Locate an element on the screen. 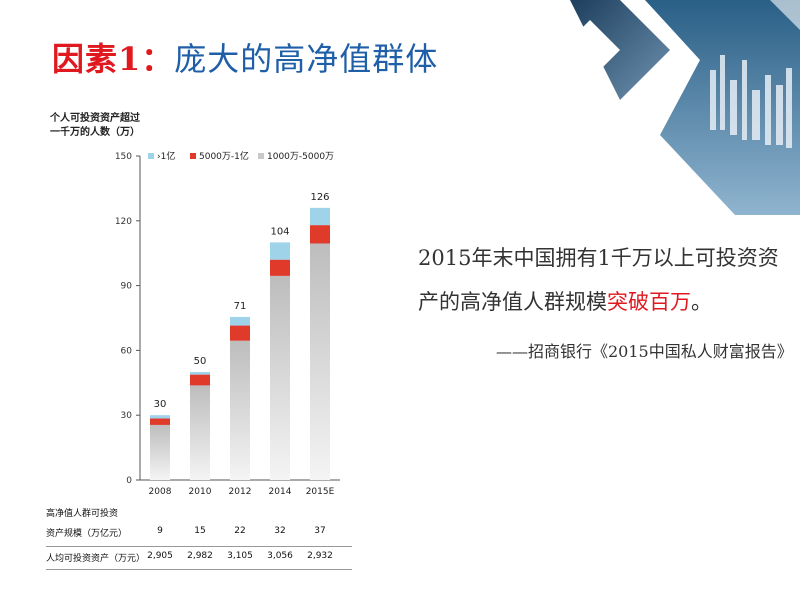  quote-line2: 产的高净值人群规模突破百万。 is located at coordinates (608, 302).